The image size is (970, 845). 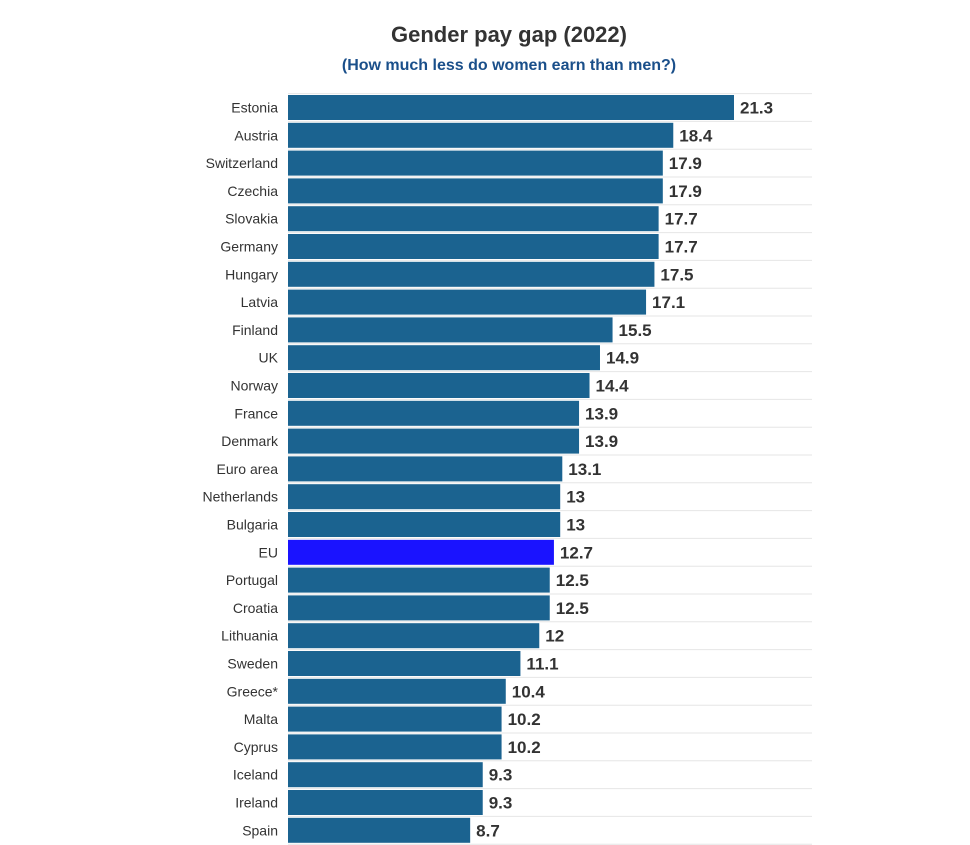 I want to click on category-label: Spain, so click(x=260, y=830).